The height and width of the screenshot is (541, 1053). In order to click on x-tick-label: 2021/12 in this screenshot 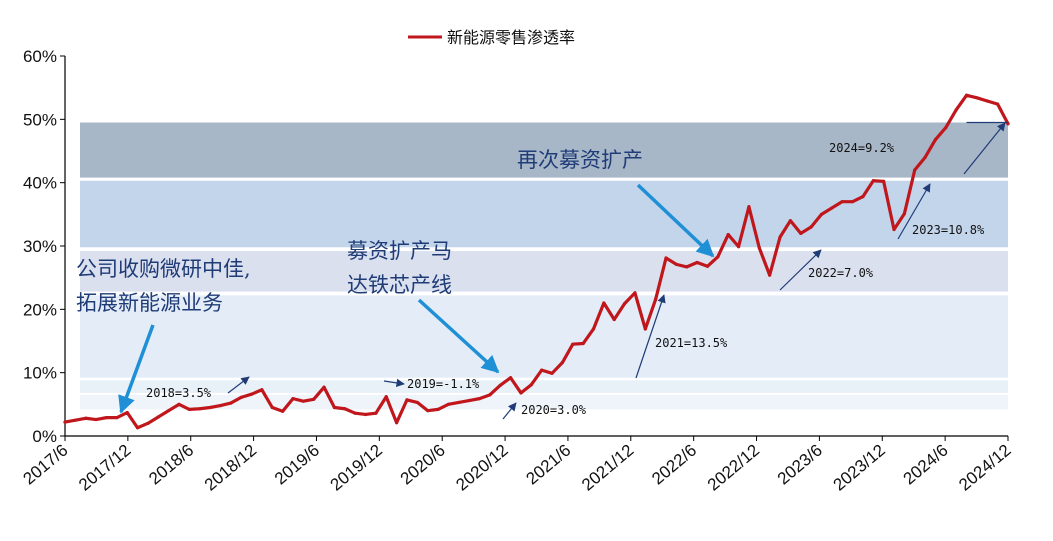, I will do `click(607, 468)`.